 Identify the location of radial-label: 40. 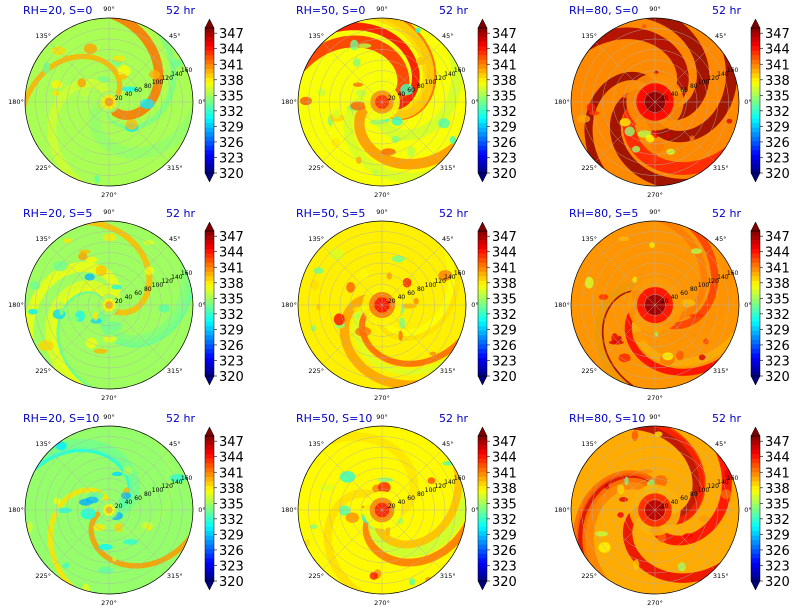
(675, 502).